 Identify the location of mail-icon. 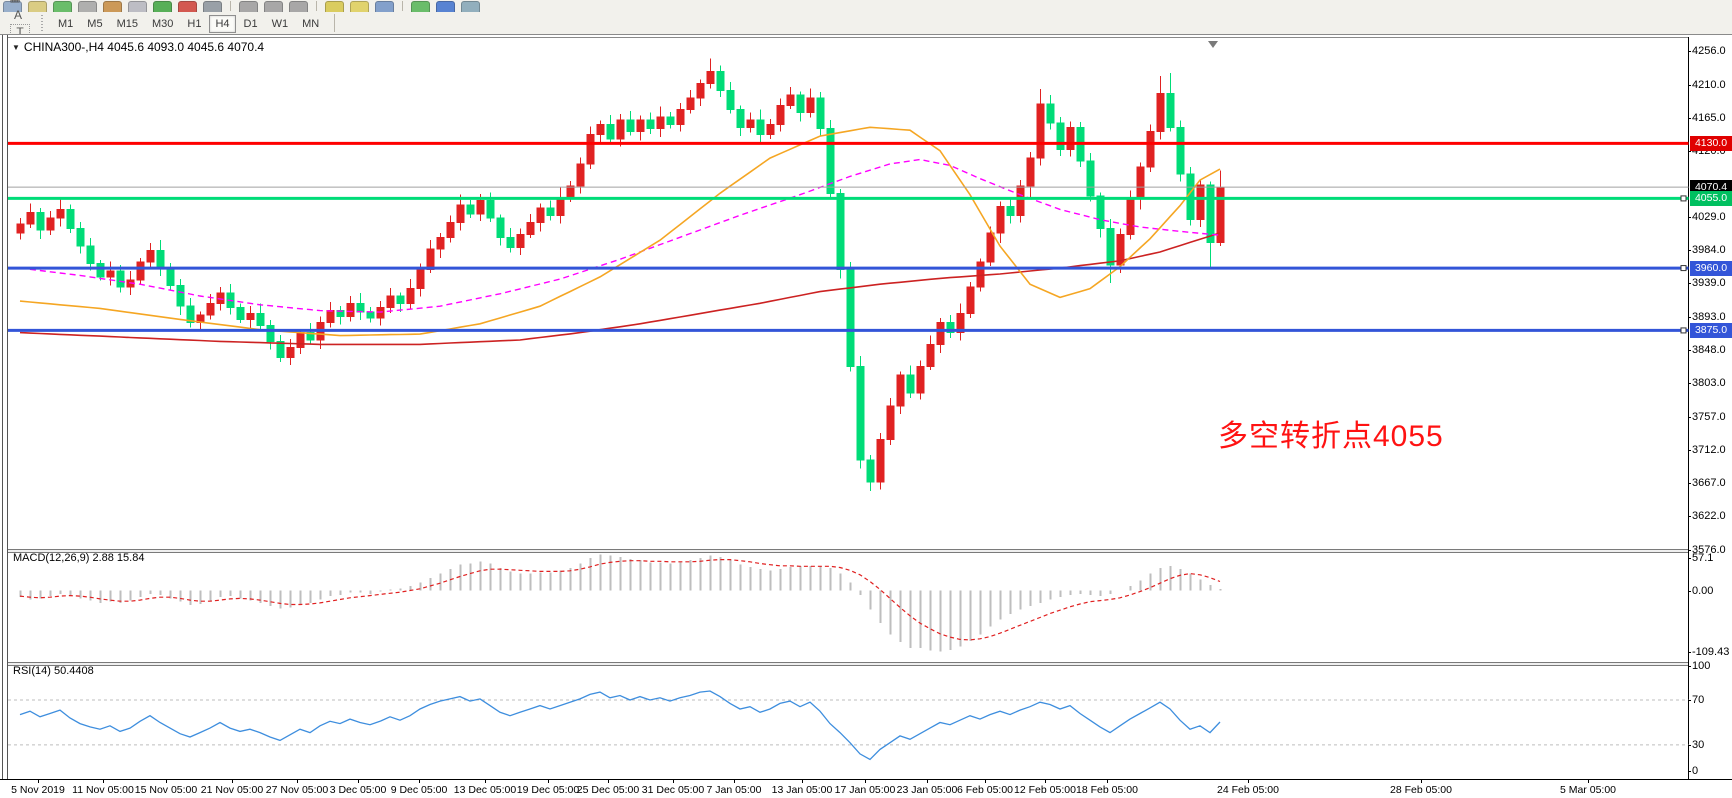
(137, 6).